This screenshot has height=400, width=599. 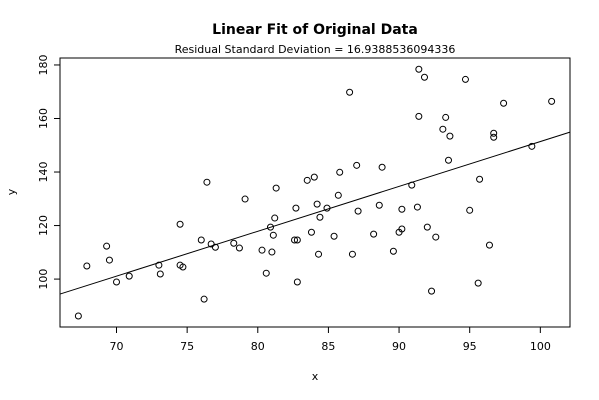 I want to click on x-axis-label: x, so click(x=315, y=376).